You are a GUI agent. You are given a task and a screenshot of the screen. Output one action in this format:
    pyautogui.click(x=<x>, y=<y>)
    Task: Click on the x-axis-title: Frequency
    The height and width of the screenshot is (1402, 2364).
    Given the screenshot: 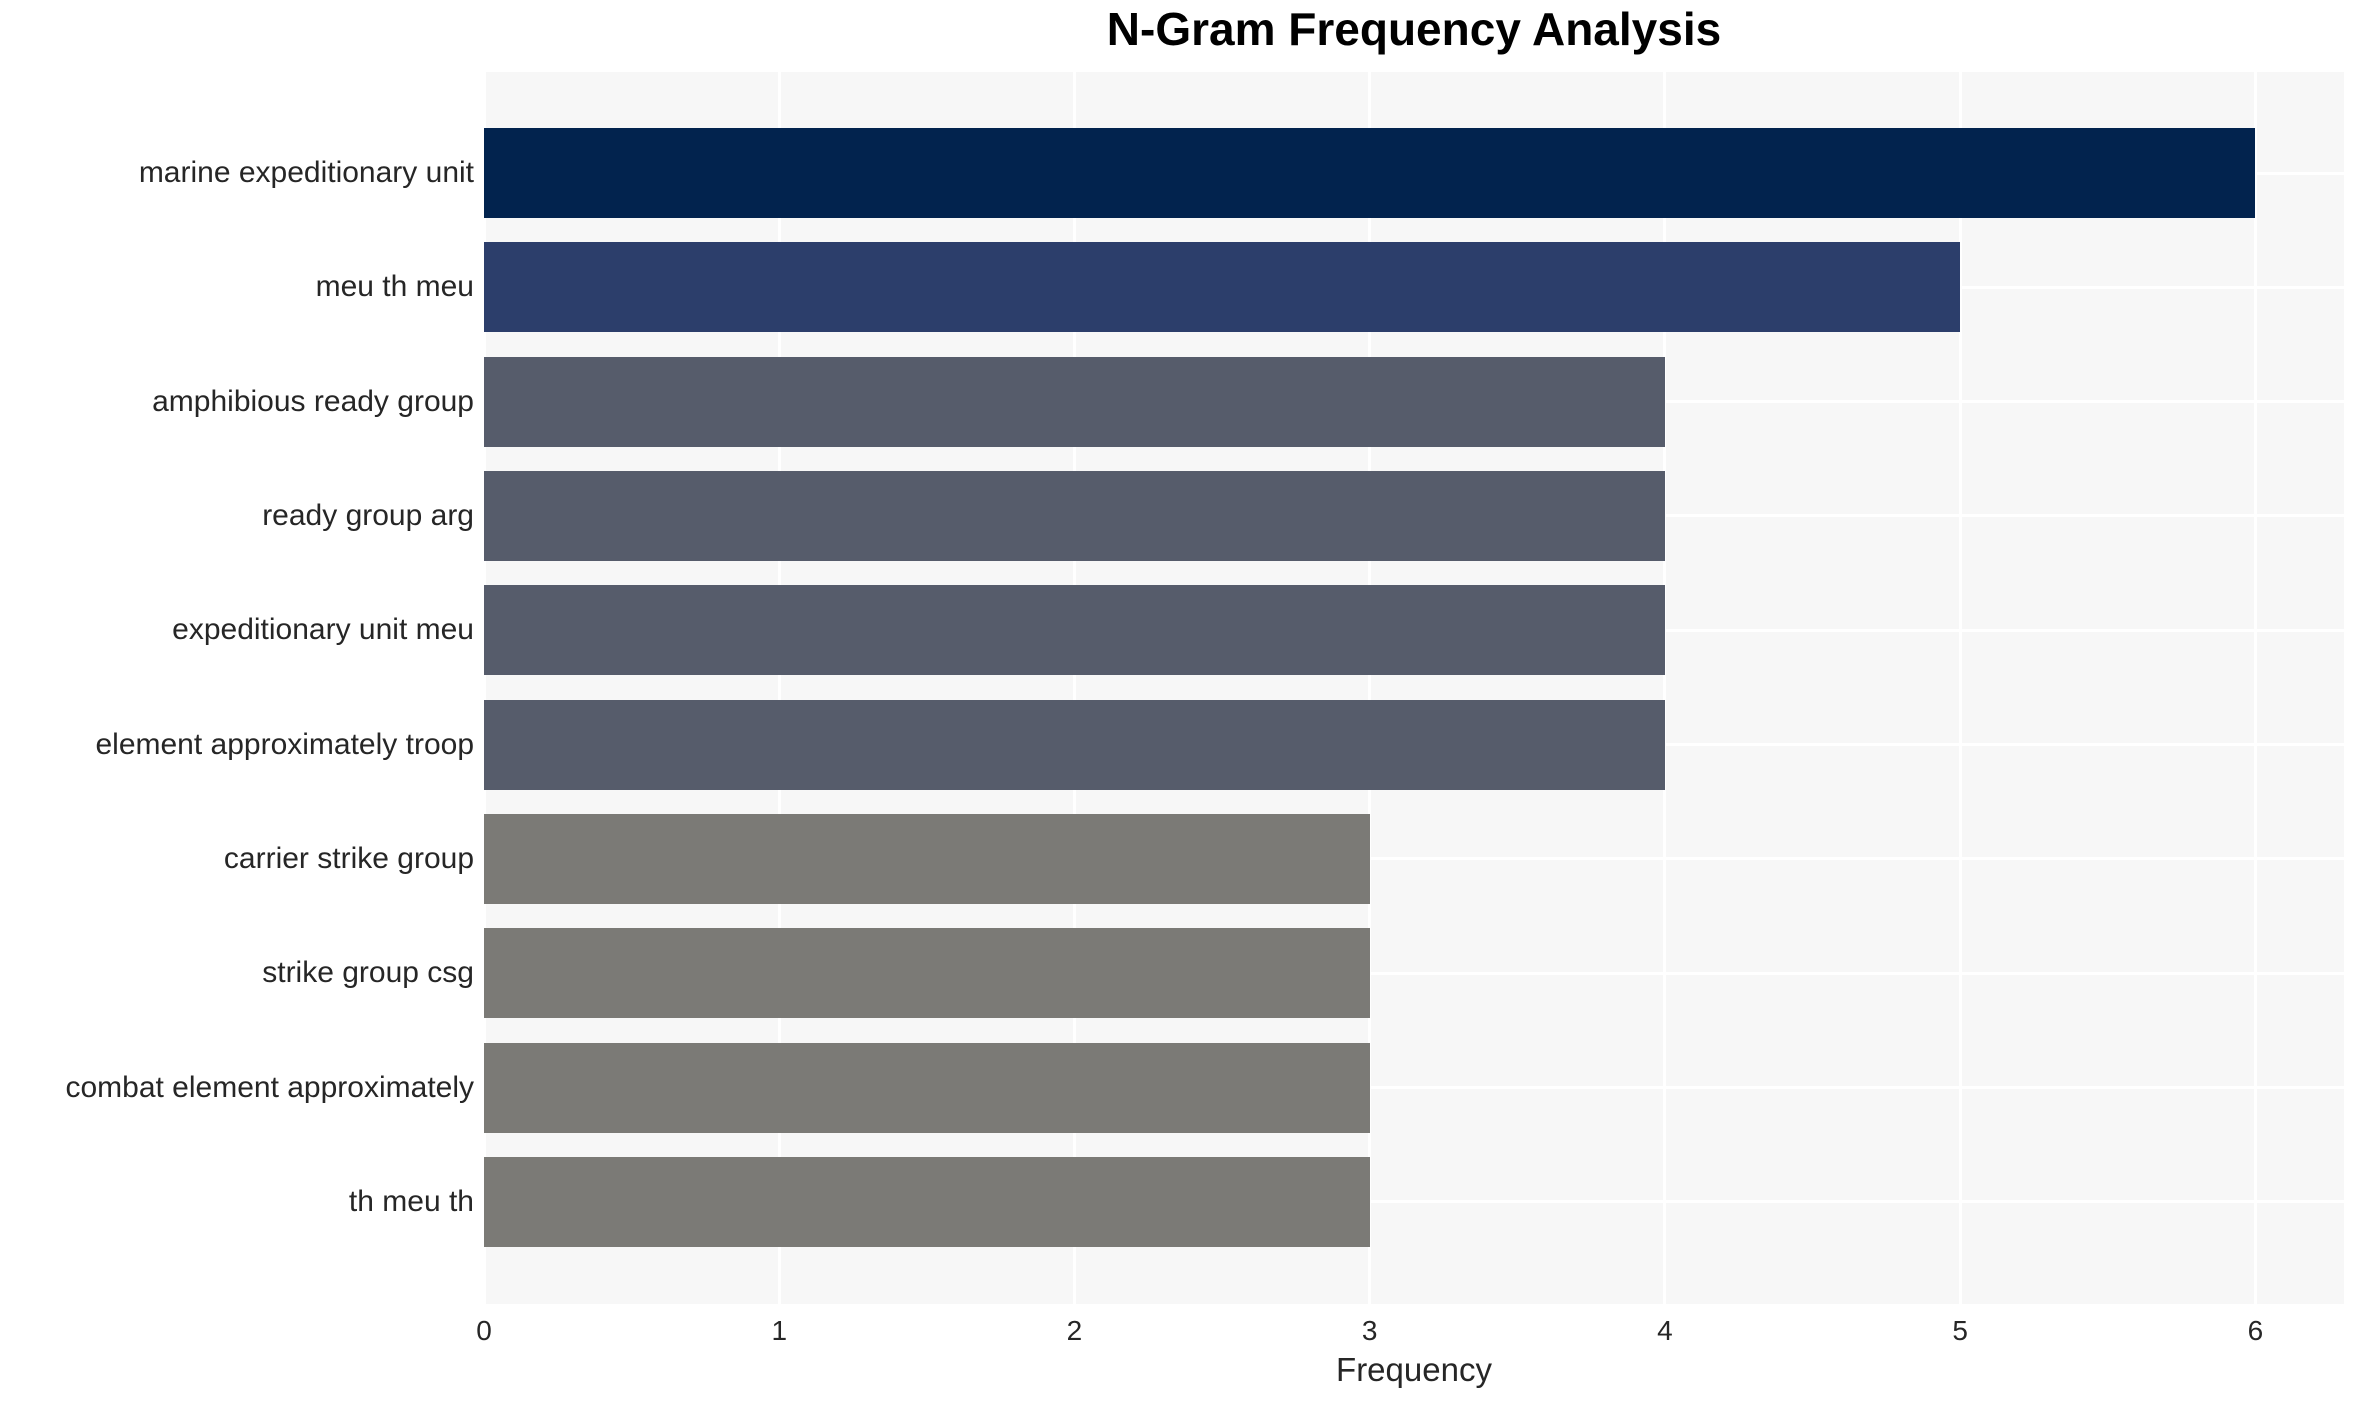 What is the action you would take?
    pyautogui.click(x=1414, y=1369)
    